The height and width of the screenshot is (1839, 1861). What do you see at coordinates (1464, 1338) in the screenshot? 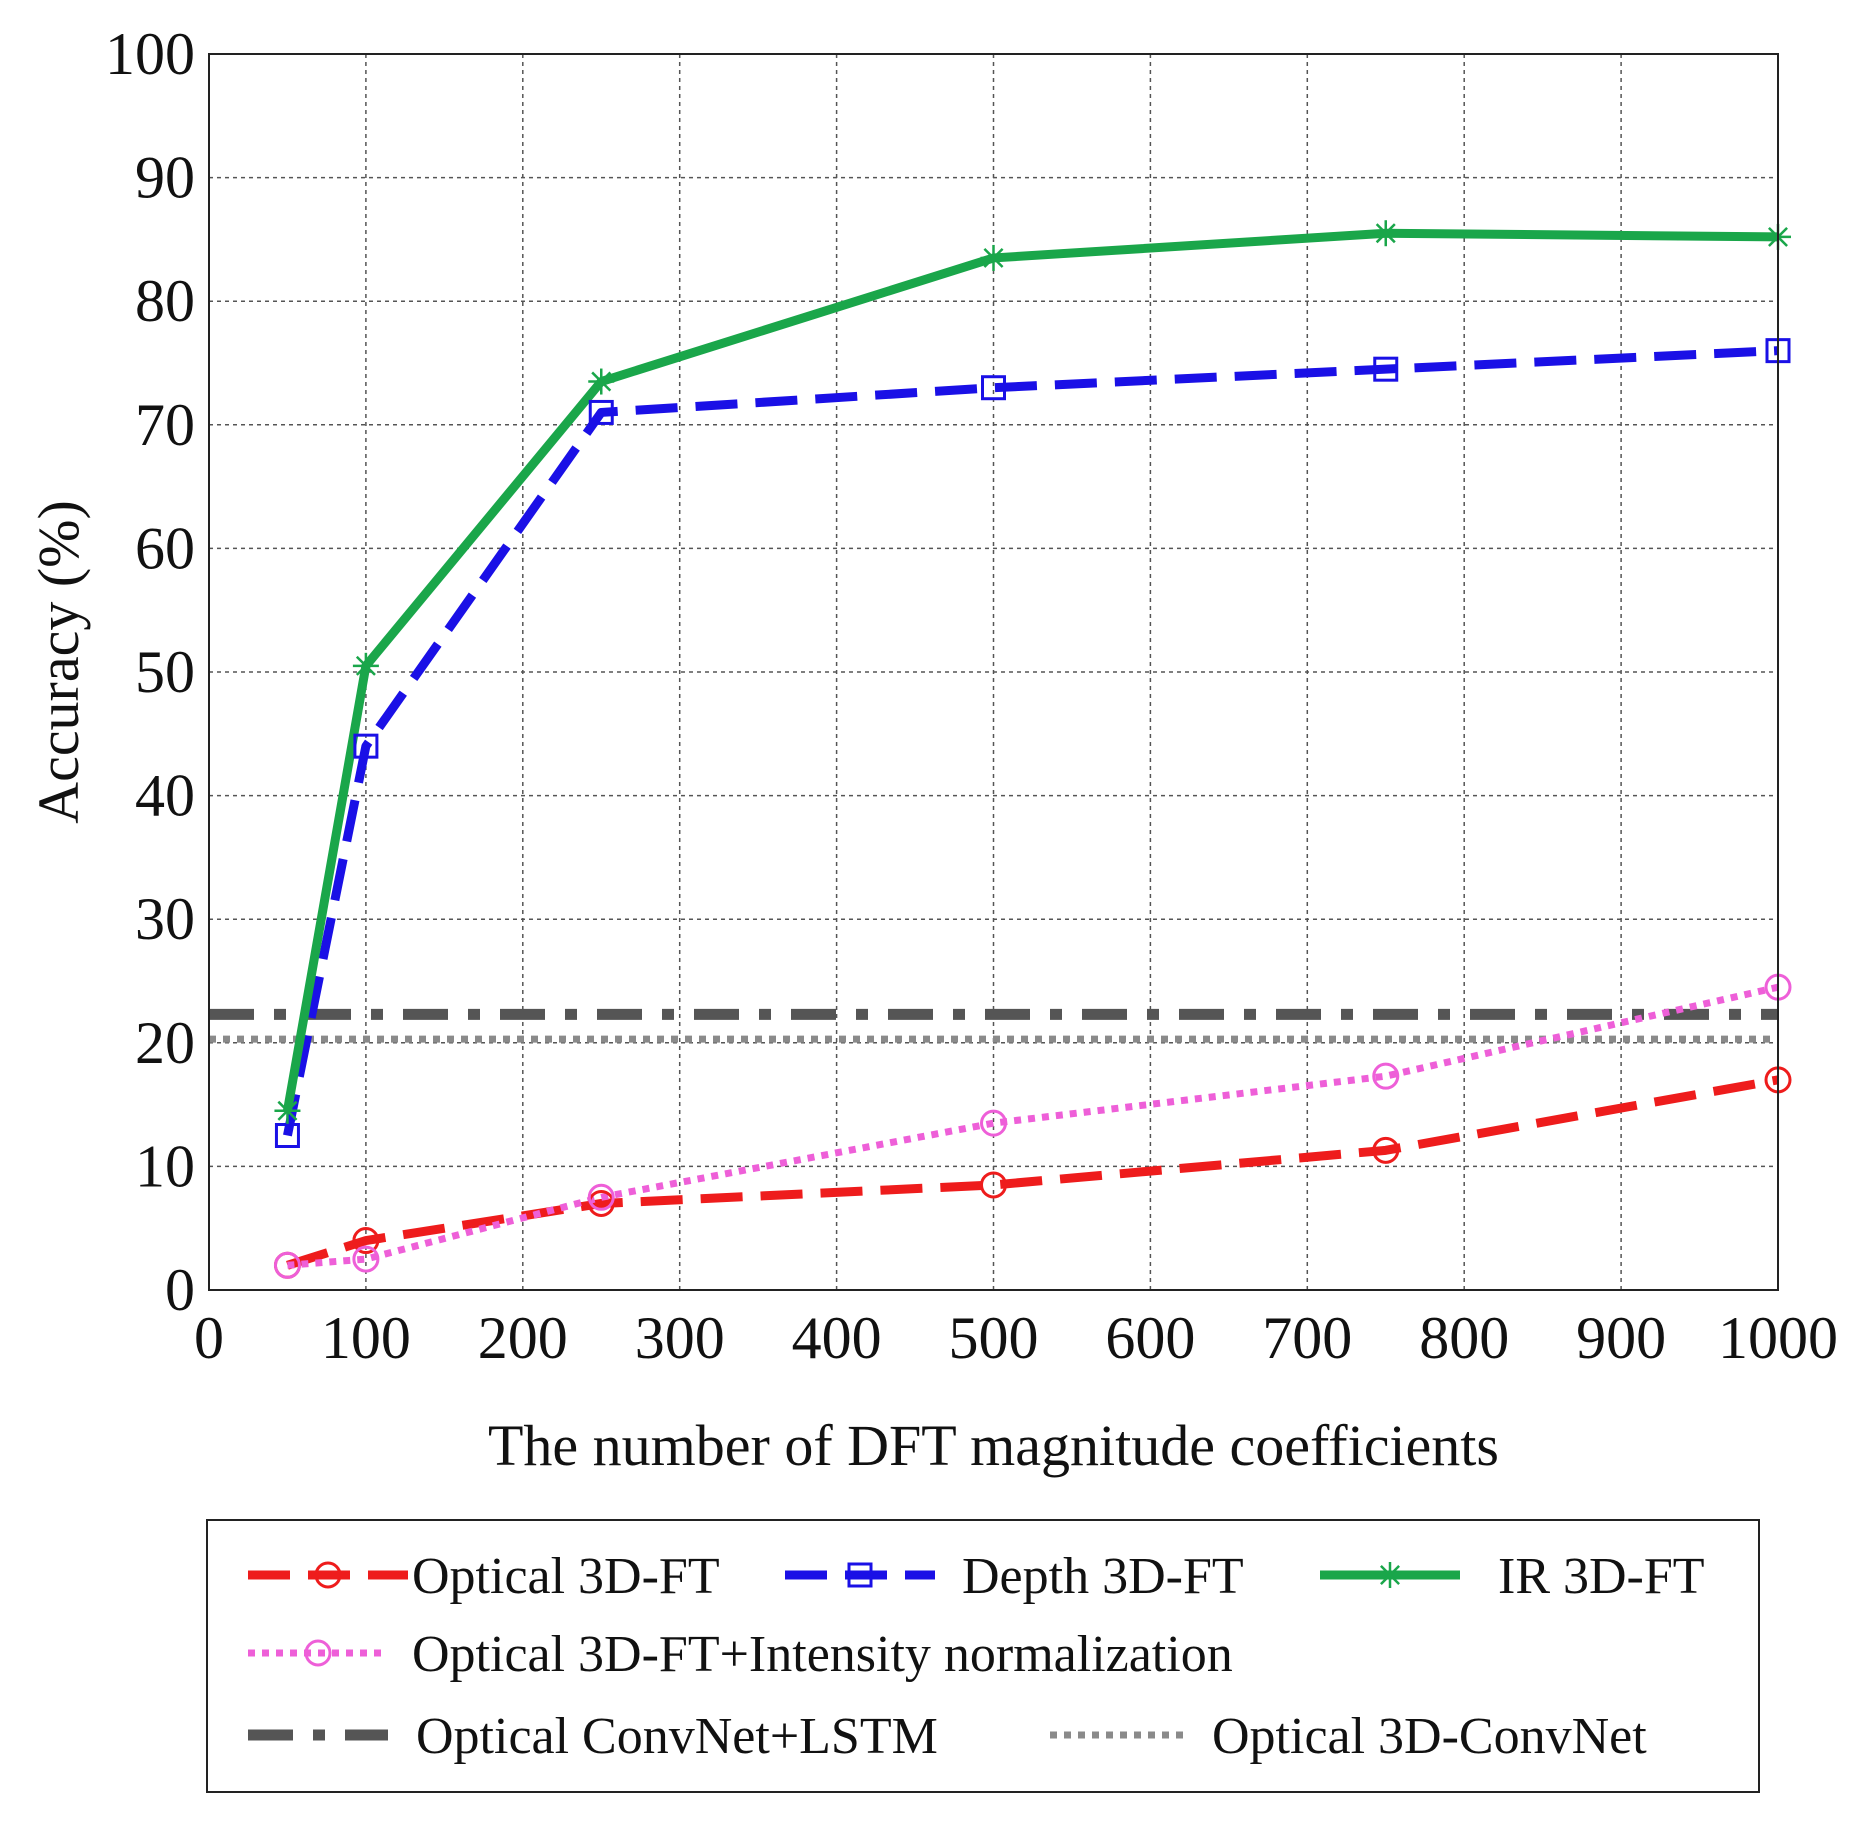
I see `x-tick-label: 800` at bounding box center [1464, 1338].